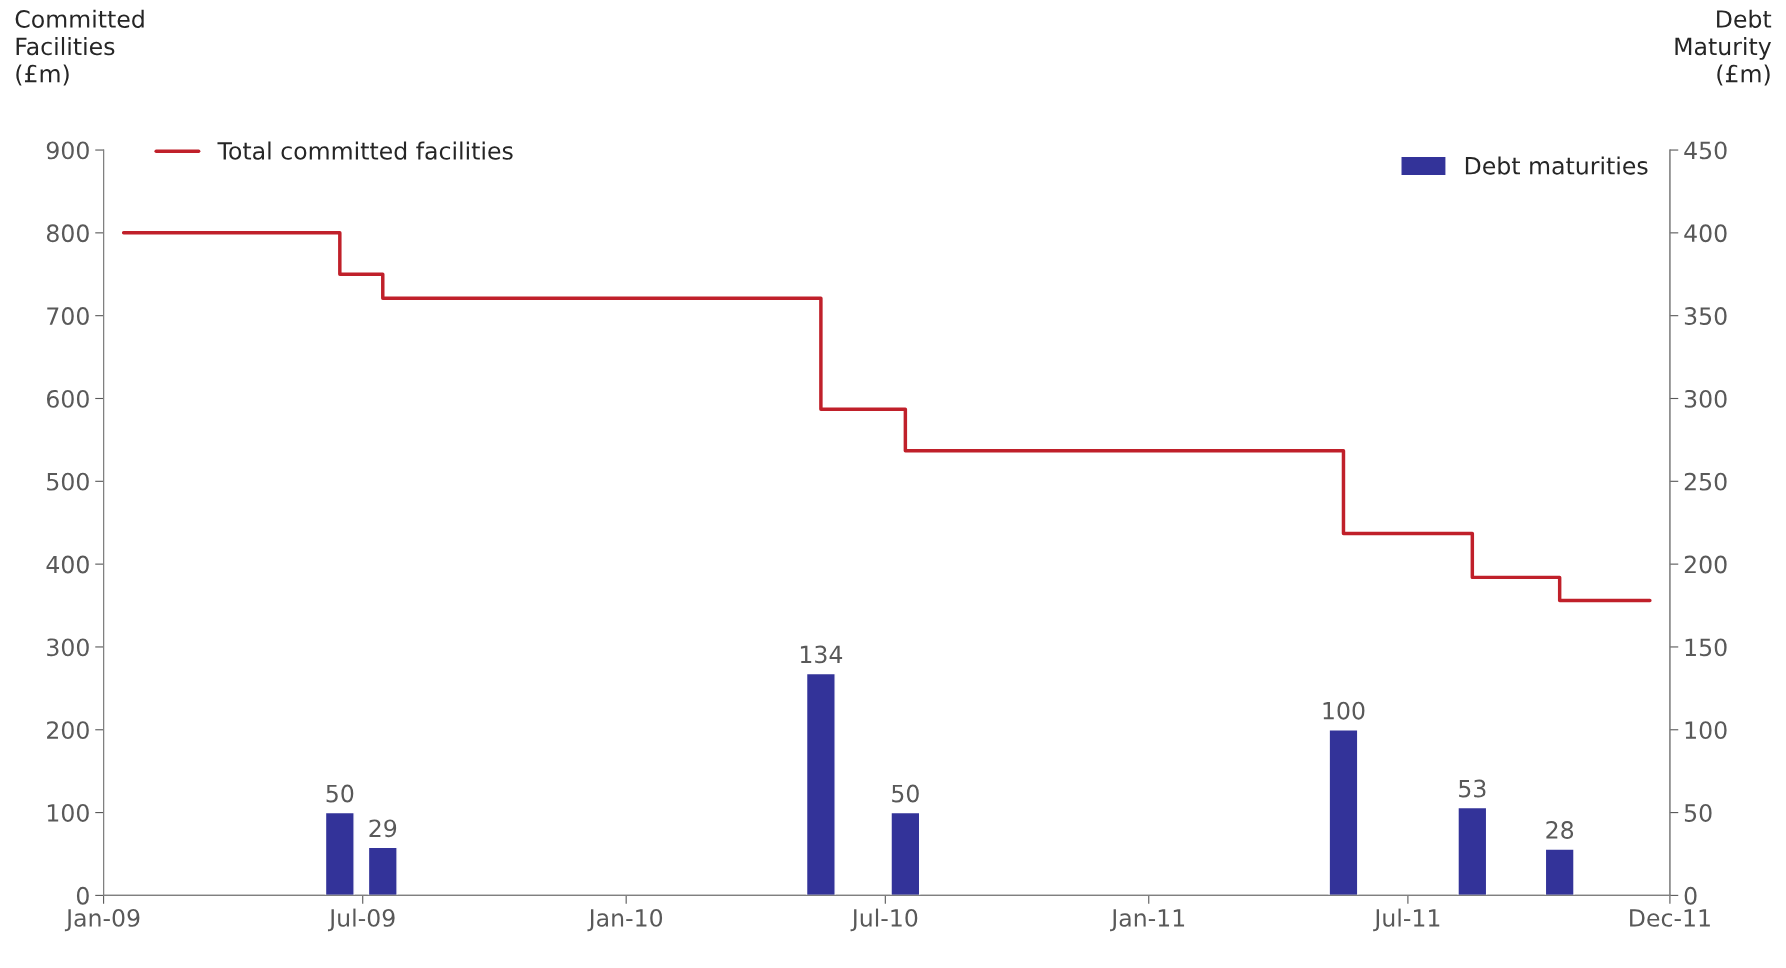  I want to click on y2-axis-title: Debt Maturity (£m), so click(1723, 47).